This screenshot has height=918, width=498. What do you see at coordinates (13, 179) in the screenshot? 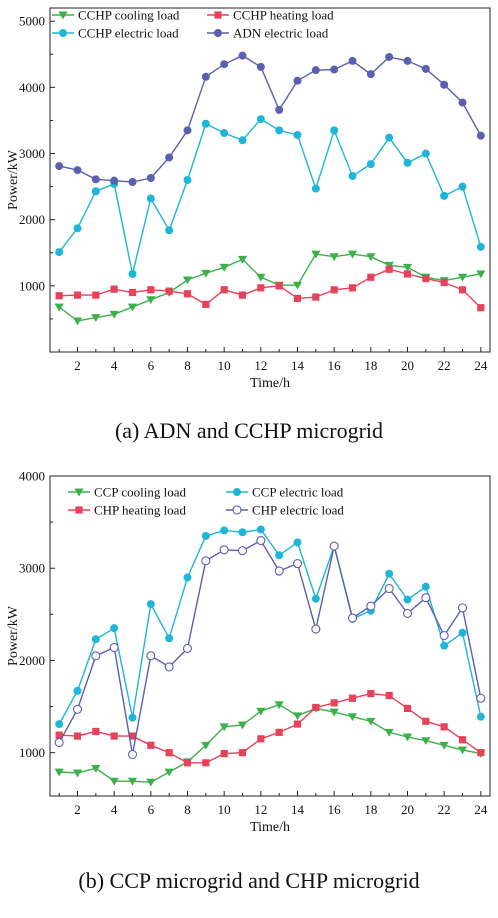
I see `y-axis-label: Power/kW` at bounding box center [13, 179].